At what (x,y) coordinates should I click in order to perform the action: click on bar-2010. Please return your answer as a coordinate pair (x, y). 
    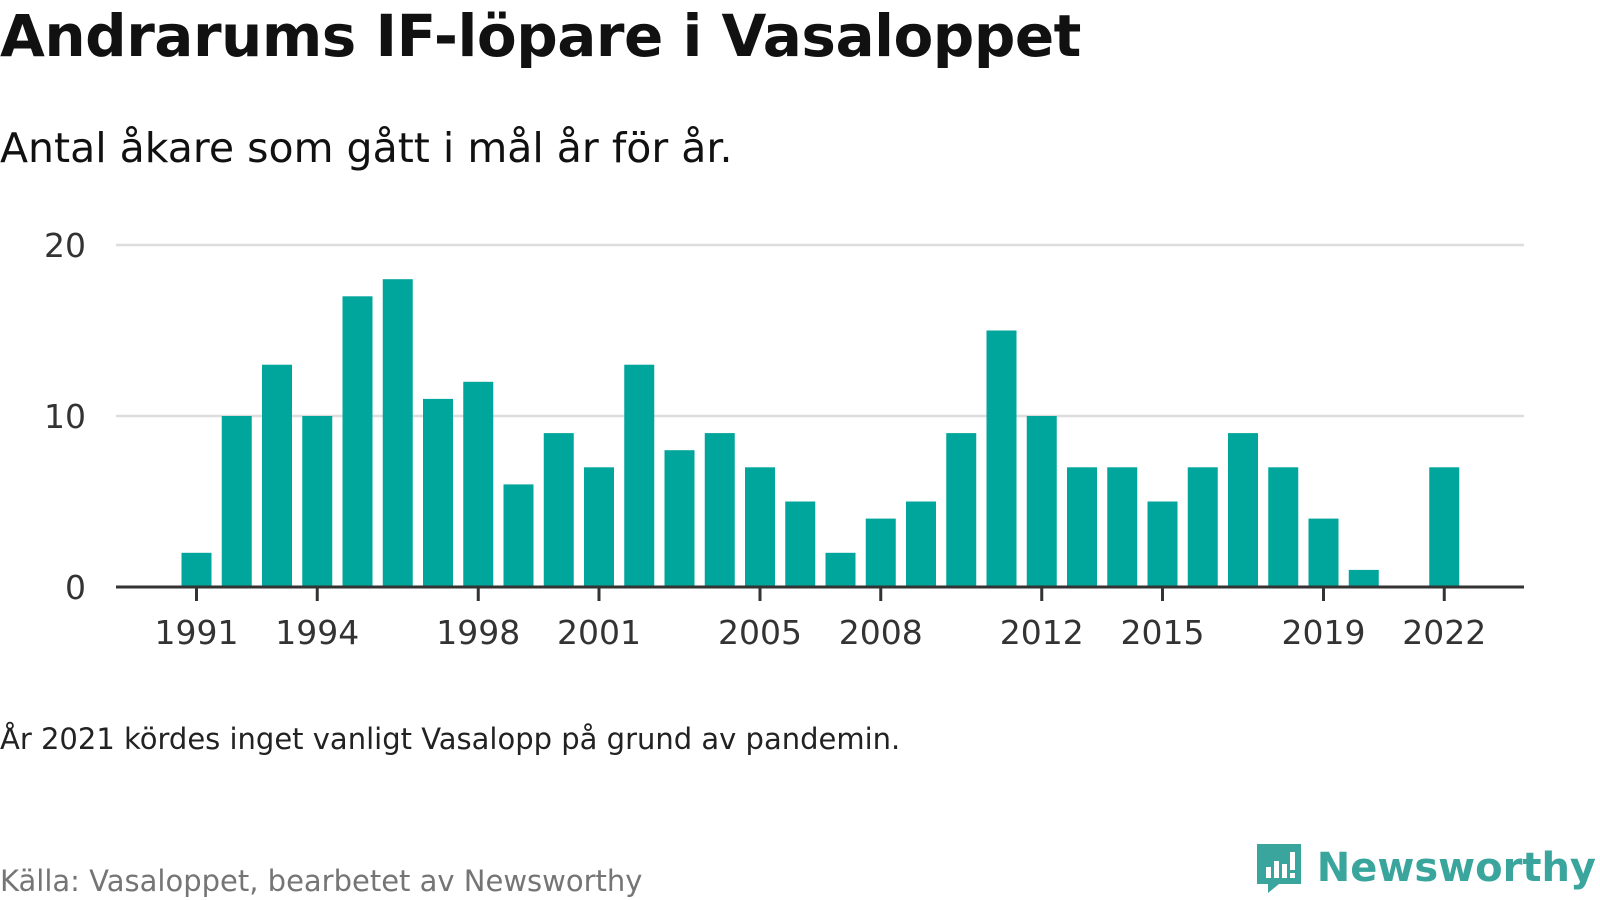
    Looking at the image, I should click on (961, 510).